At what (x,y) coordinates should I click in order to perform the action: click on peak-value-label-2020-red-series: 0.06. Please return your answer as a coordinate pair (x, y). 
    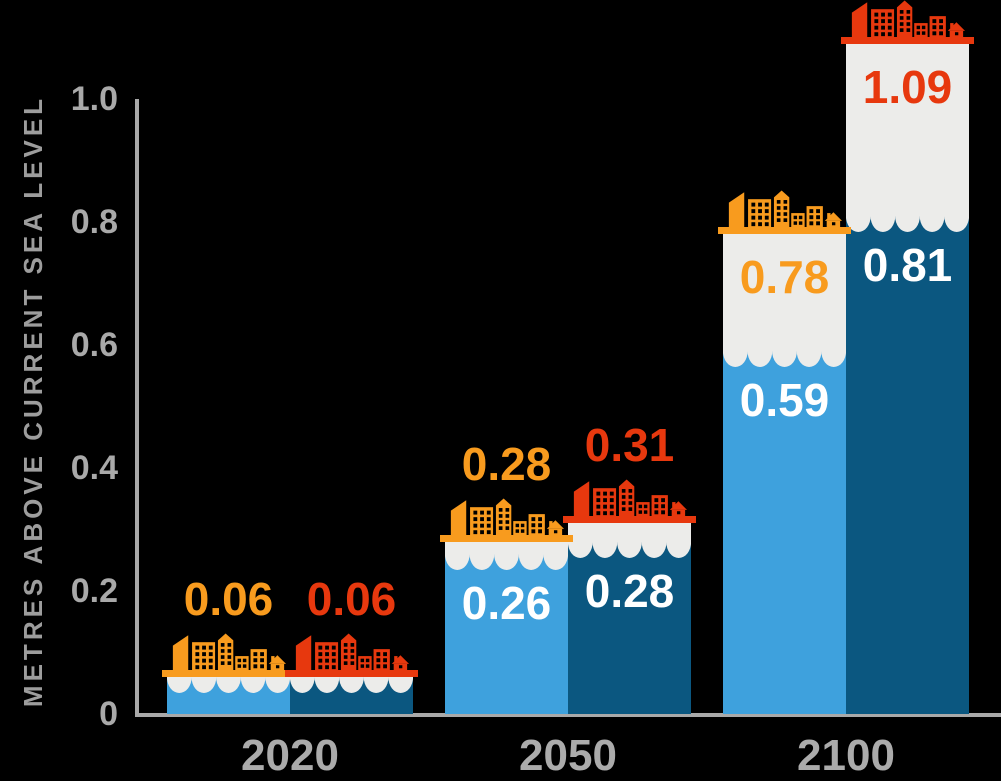
    Looking at the image, I should click on (351, 599).